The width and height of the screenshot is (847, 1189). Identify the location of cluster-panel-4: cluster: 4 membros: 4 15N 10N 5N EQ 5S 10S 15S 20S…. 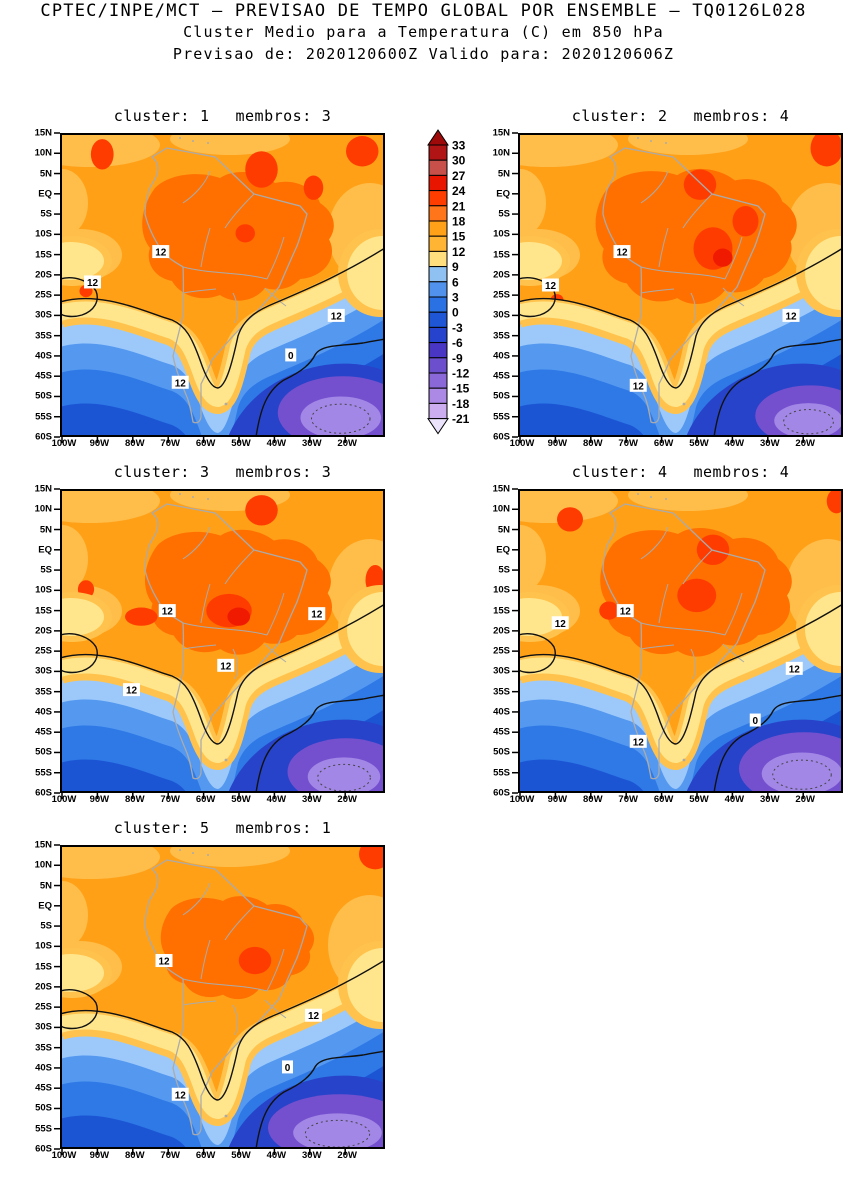
(665, 647).